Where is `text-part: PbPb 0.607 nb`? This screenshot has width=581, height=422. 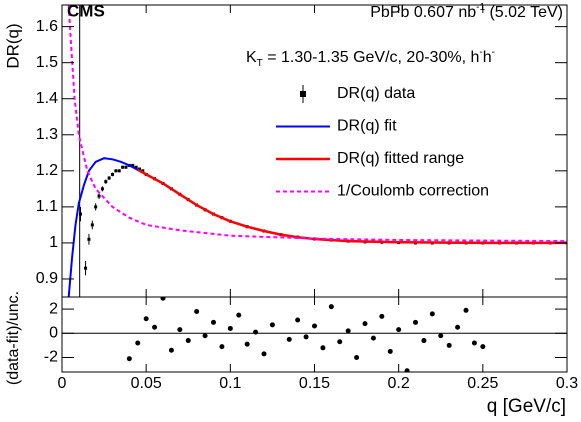
text-part: PbPb 0.607 nb is located at coordinates (423, 12).